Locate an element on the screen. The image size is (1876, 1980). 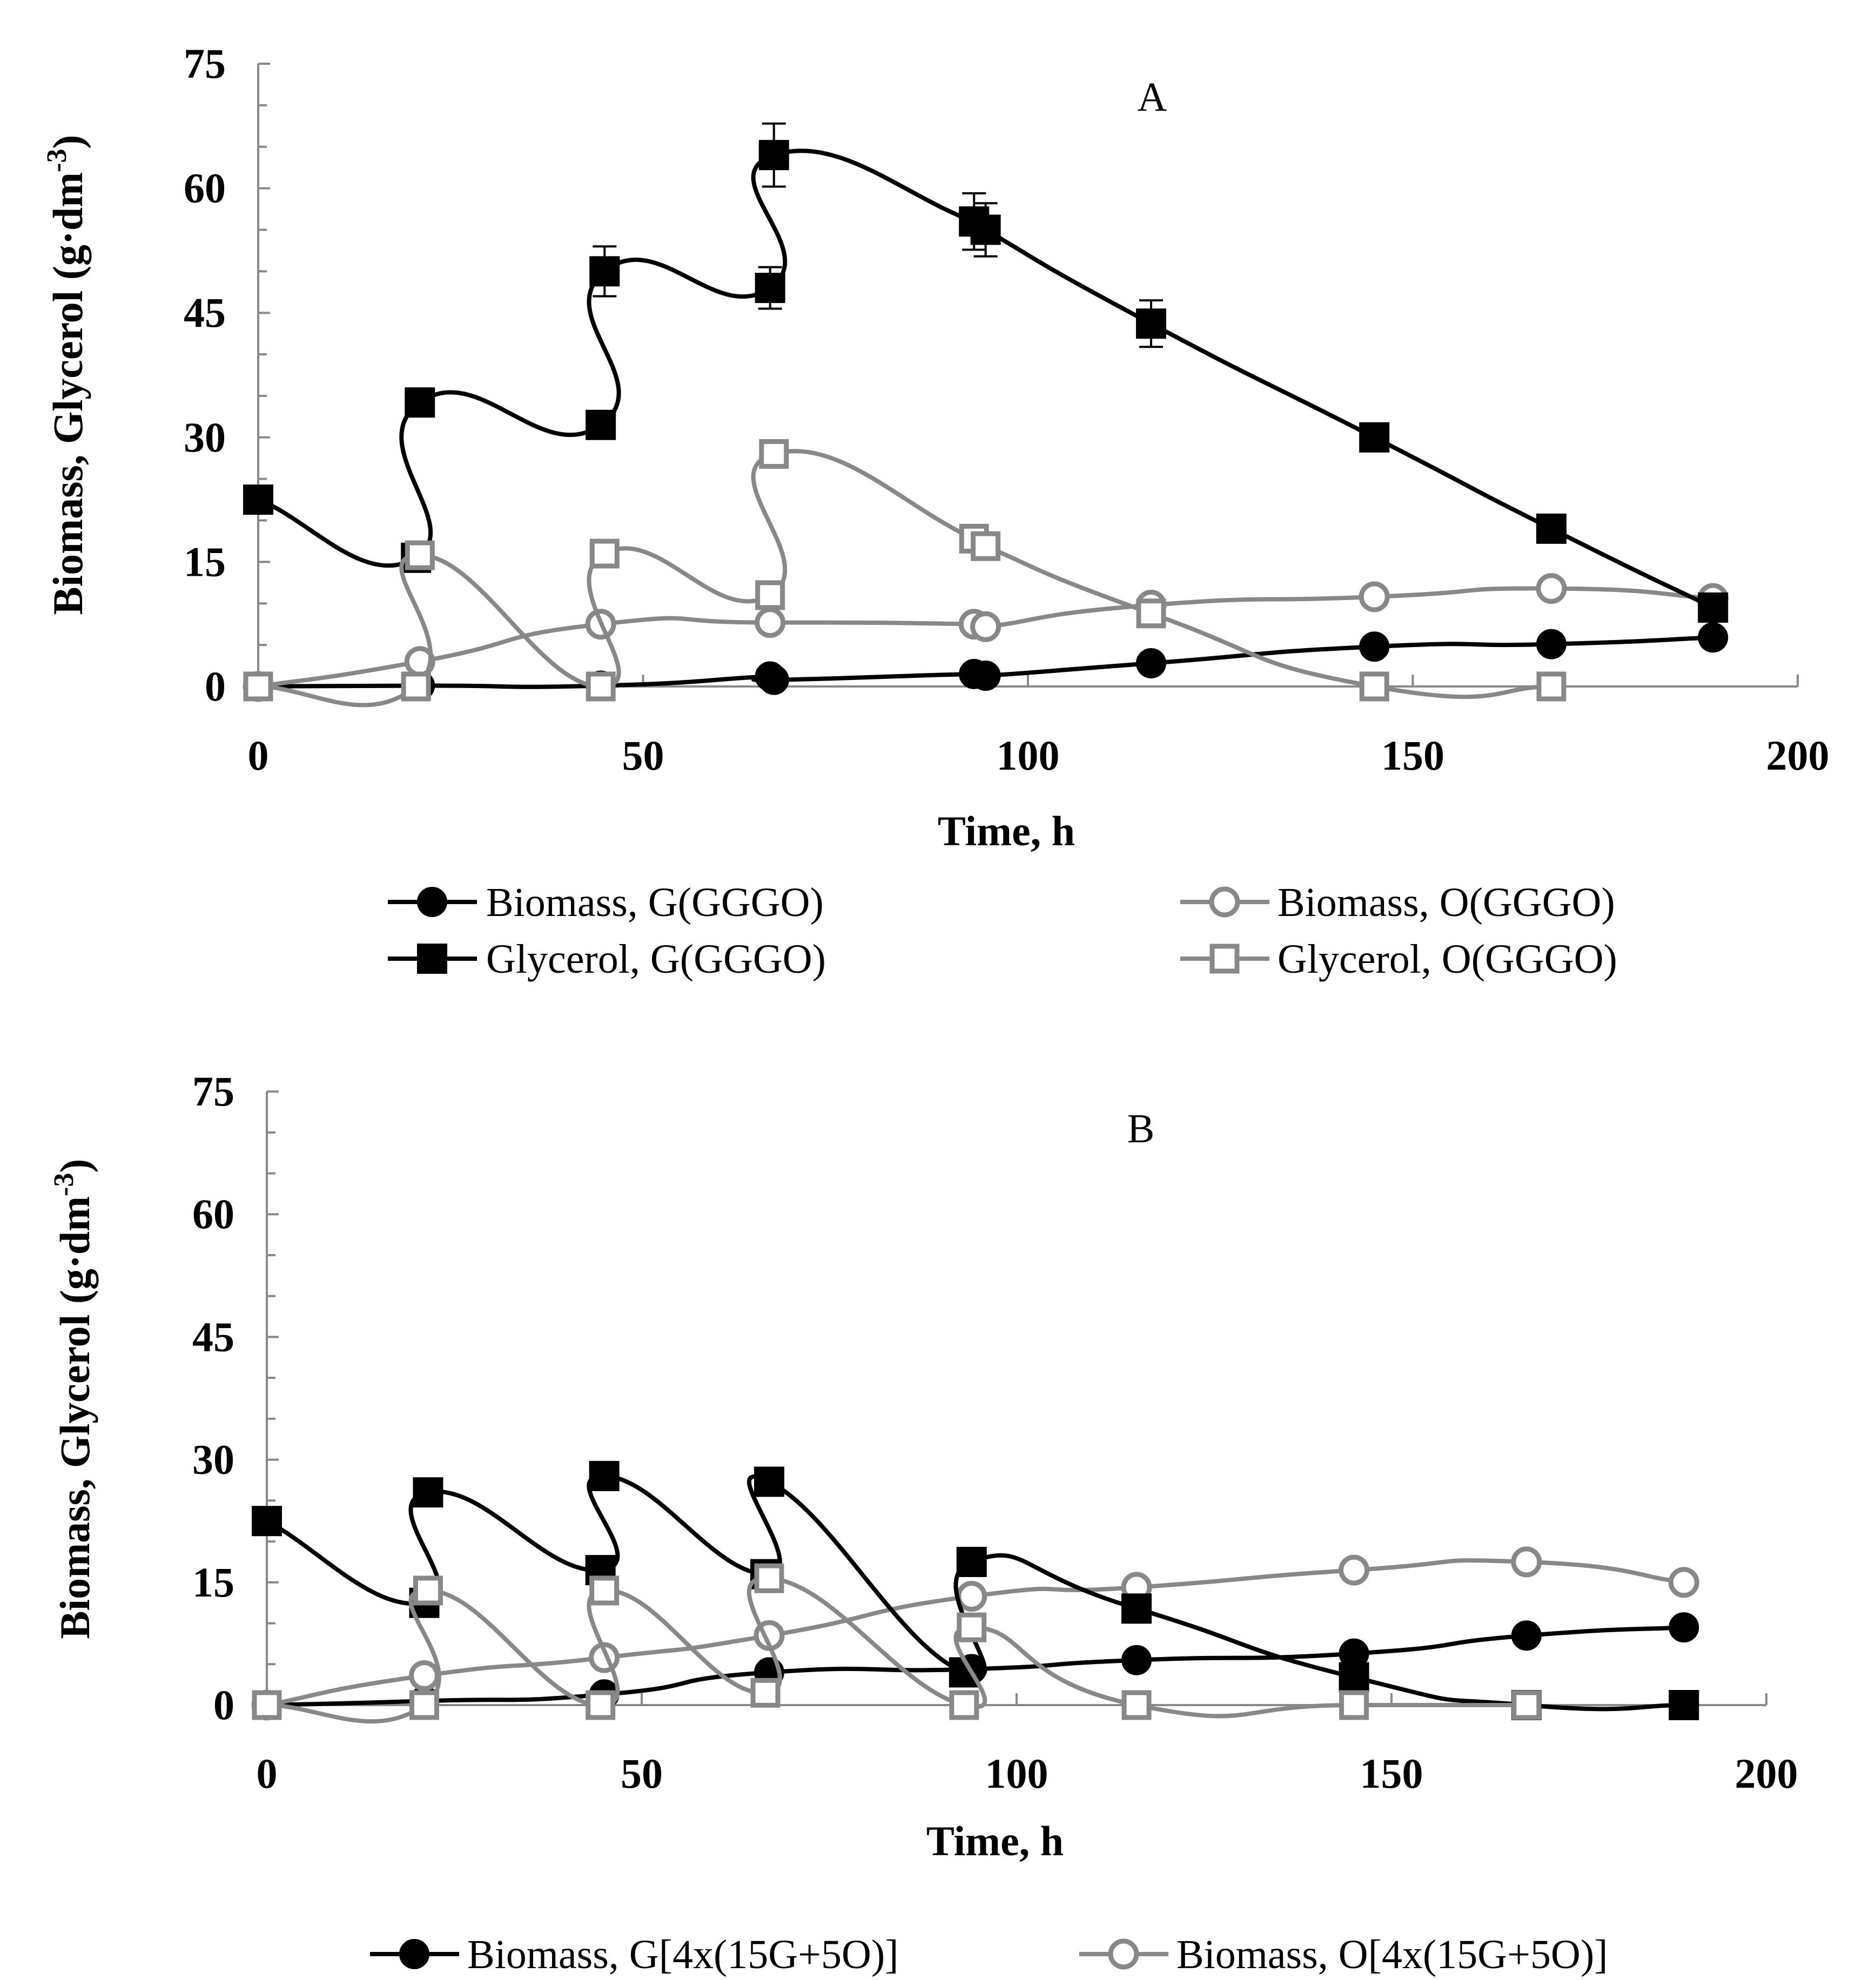
legend-label: Biomass, G[4x(15G+5O)] is located at coordinates (683, 1955).